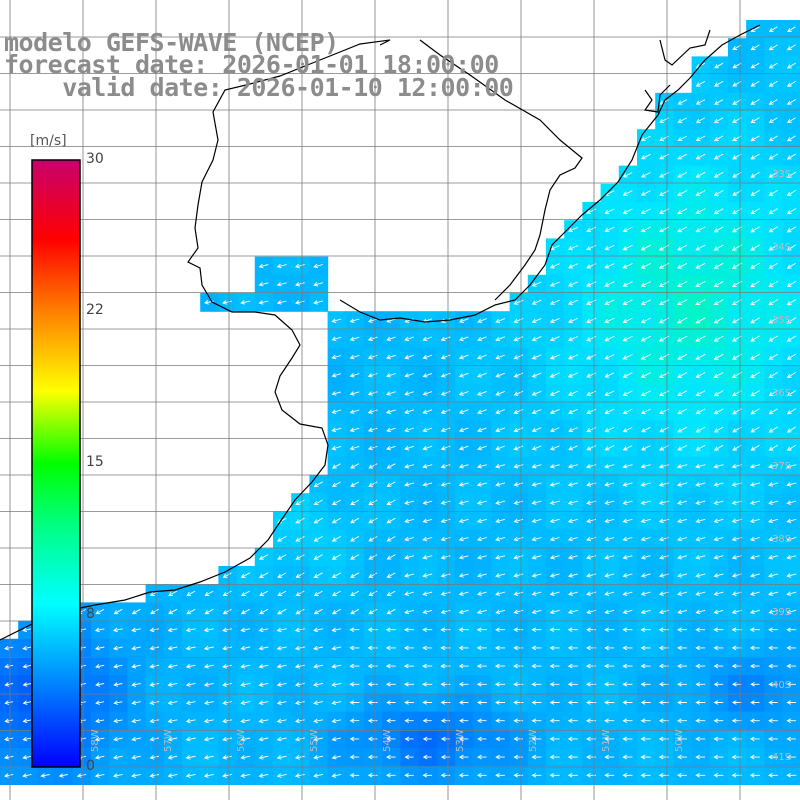 This screenshot has height=800, width=800. I want to click on latitude-label: 33S, so click(781, 174).